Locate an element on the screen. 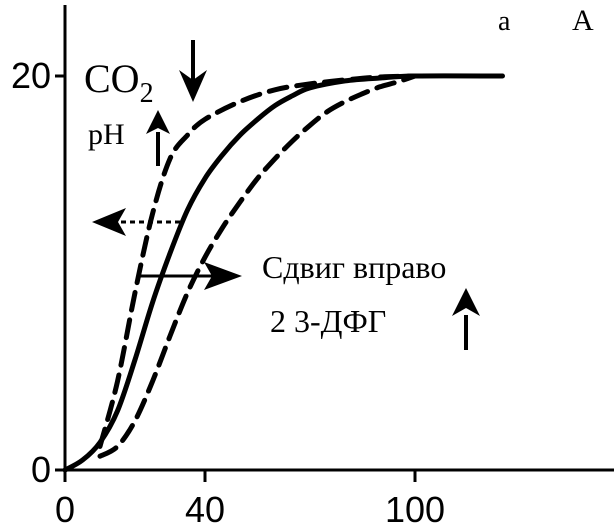 The height and width of the screenshot is (528, 616). ph-up-arrow is located at coordinates (158, 138).